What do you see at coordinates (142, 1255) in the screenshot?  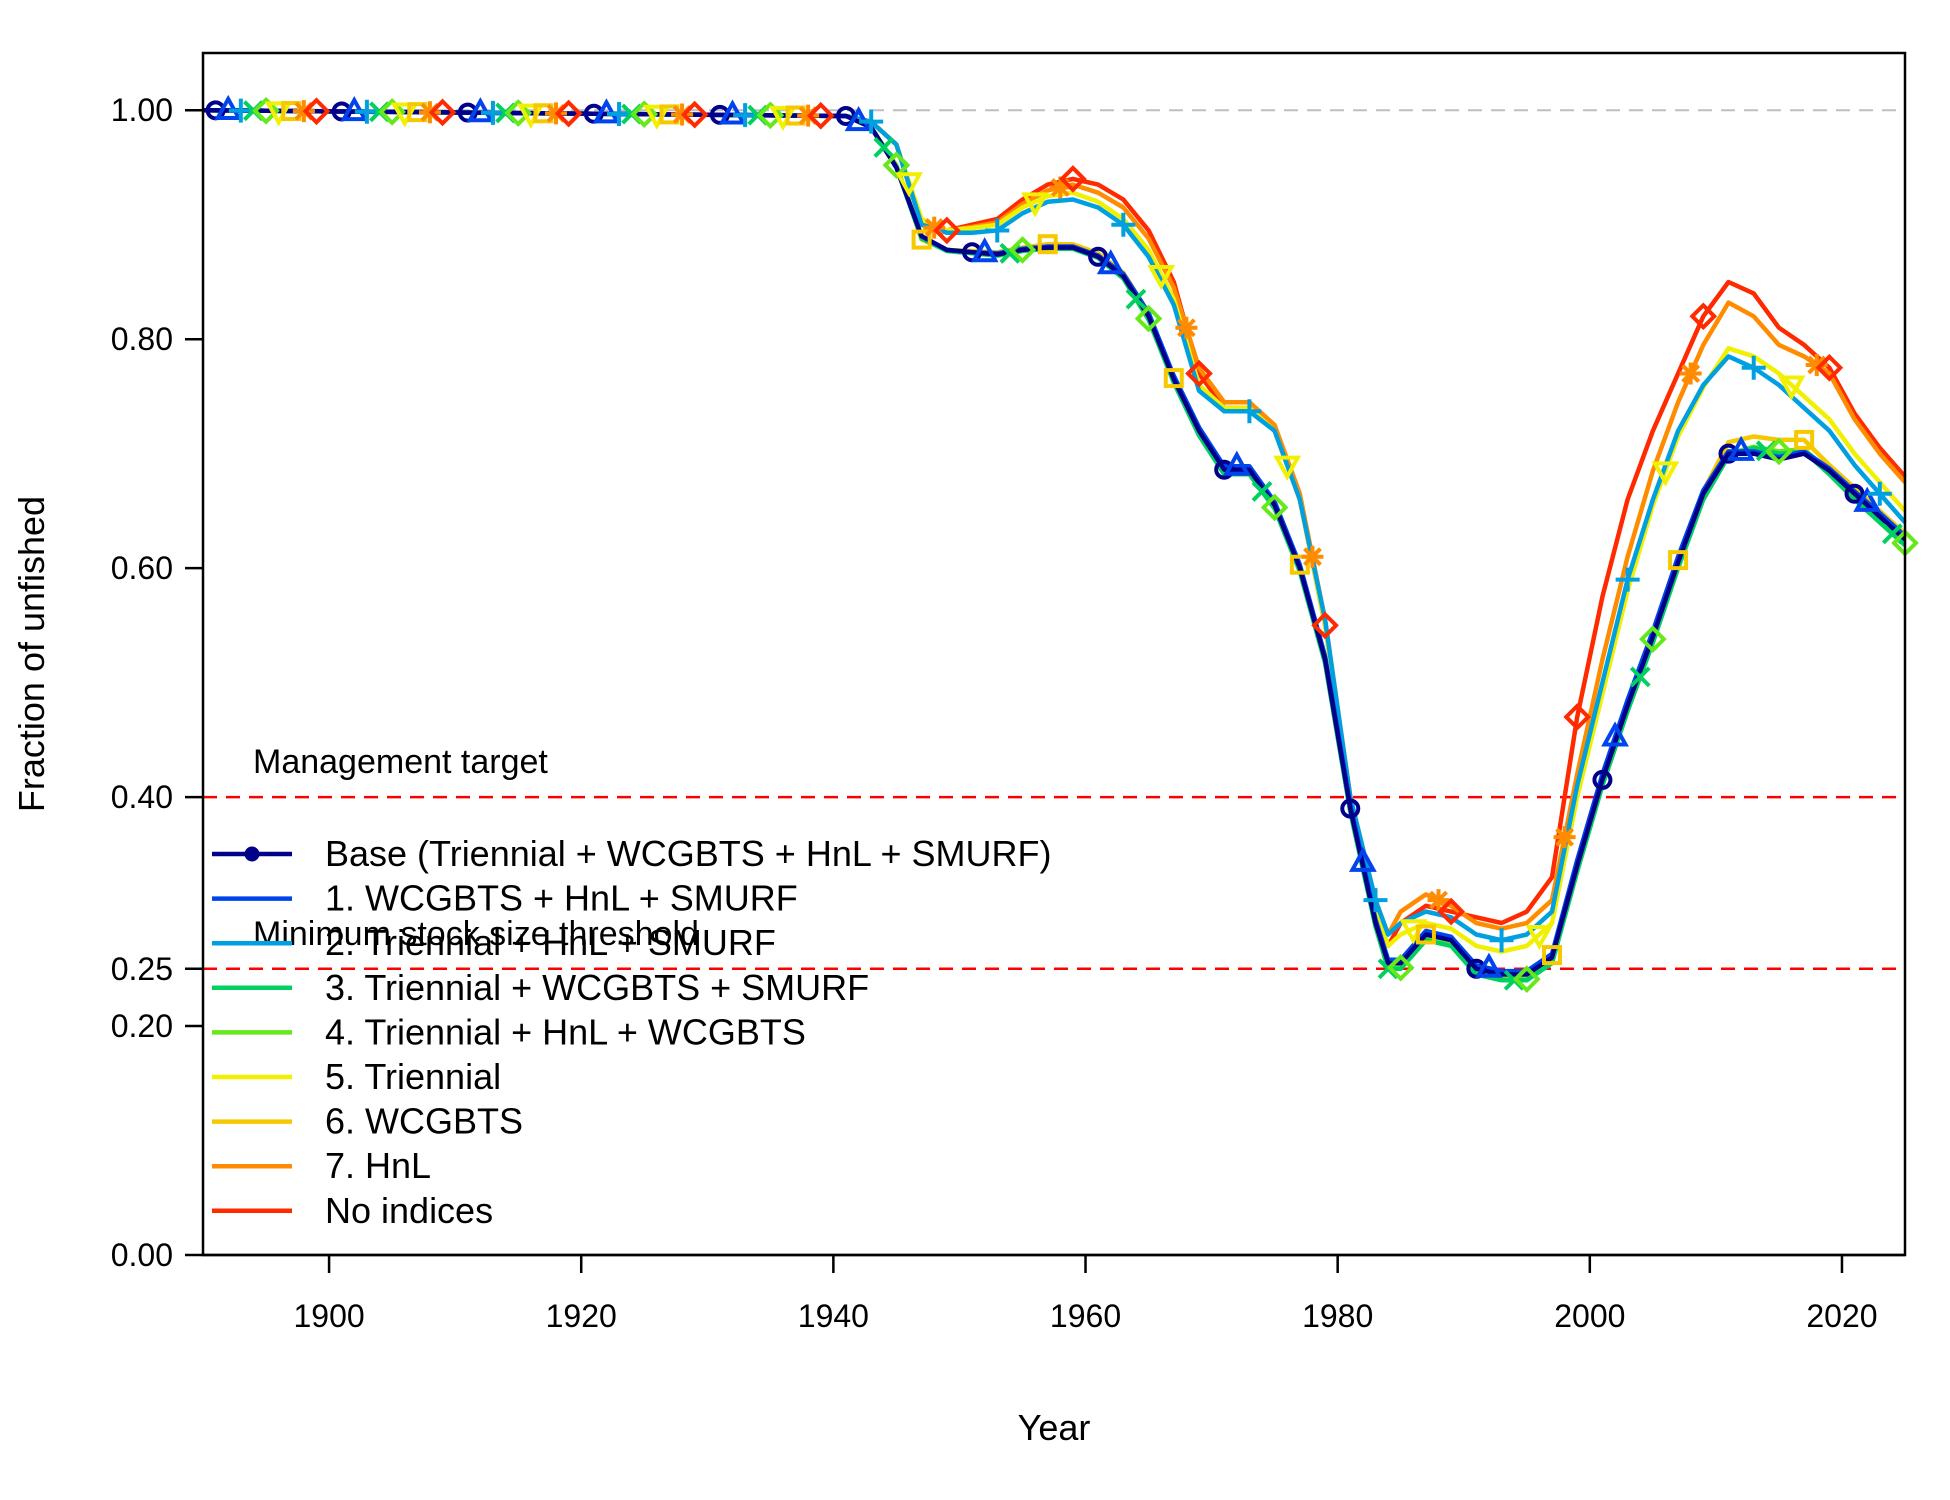 I see `y-tick-label: 0.00` at bounding box center [142, 1255].